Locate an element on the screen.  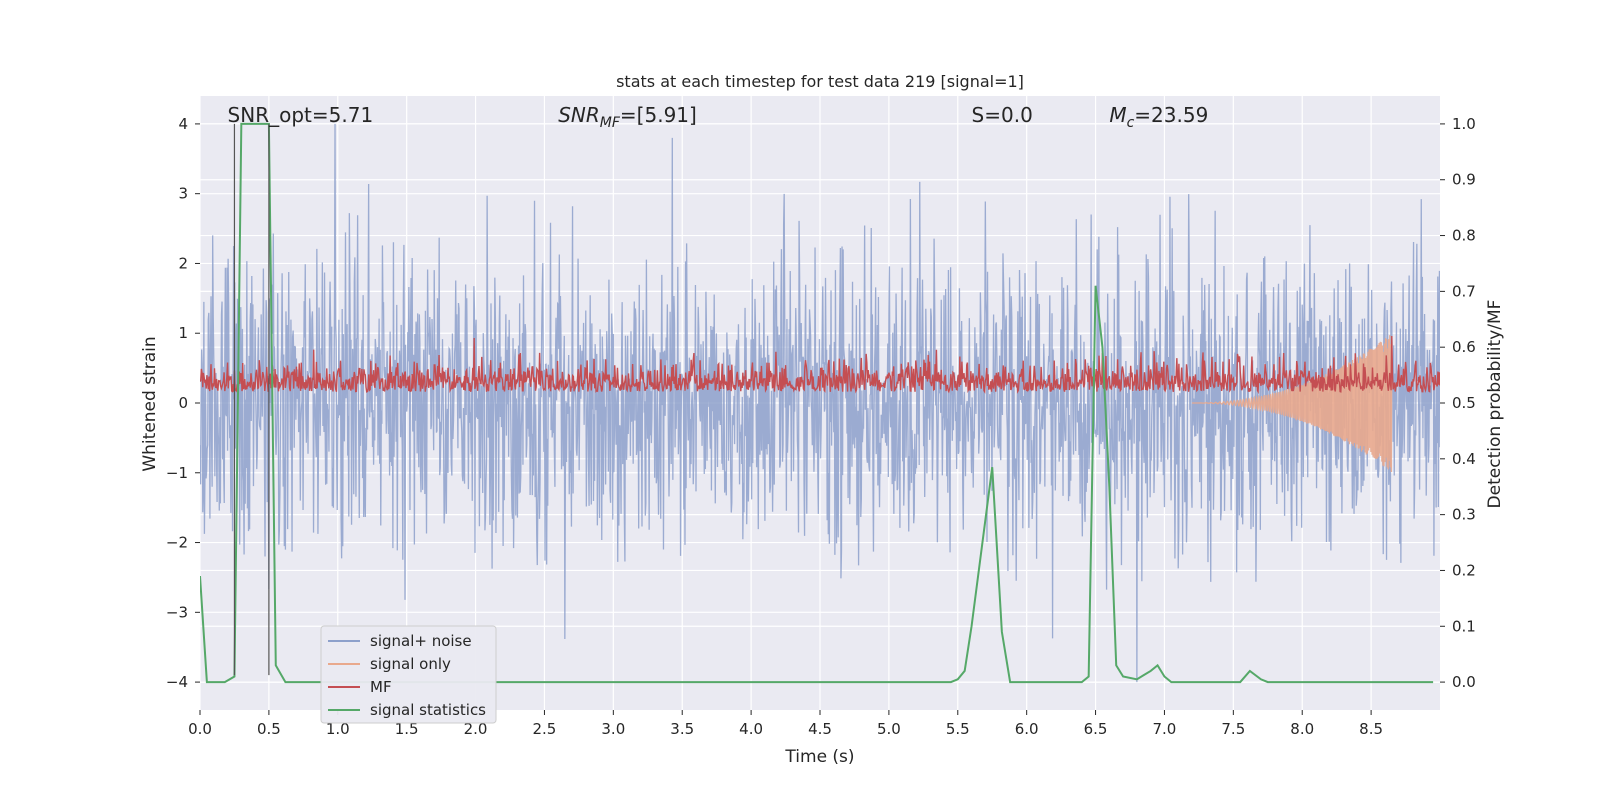
y-left-tick-label: 1 is located at coordinates (183, 333).